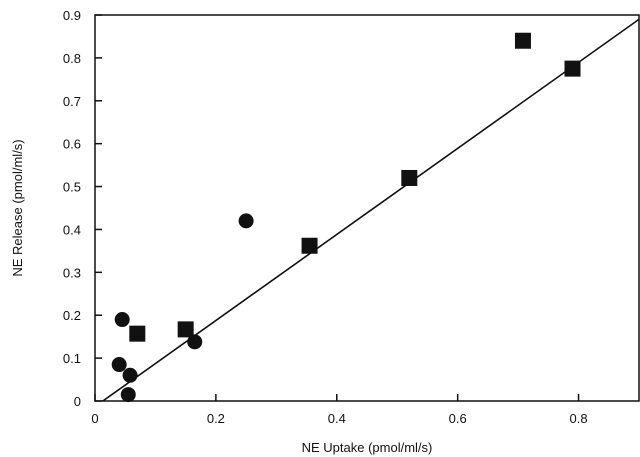 Image resolution: width=640 pixels, height=457 pixels. Describe the element at coordinates (72, 58) in the screenshot. I see `y-tick-label: 0.8` at that location.